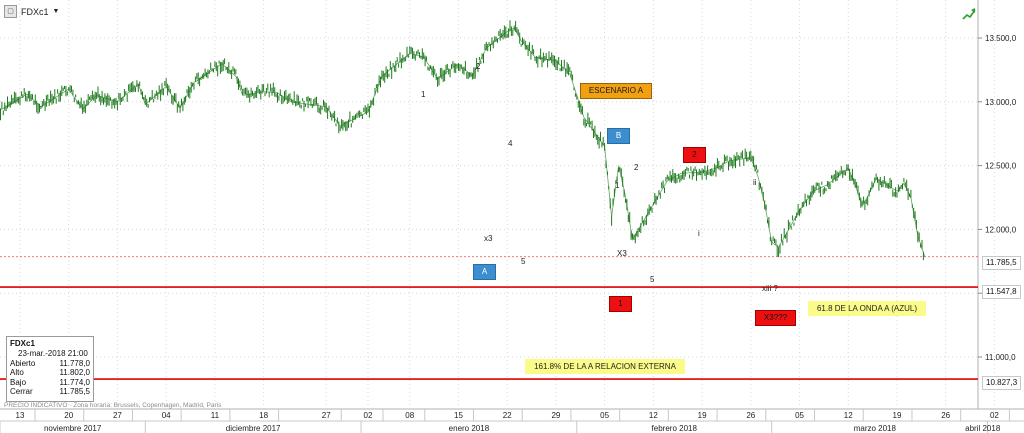 This screenshot has height=433, width=1024. Describe the element at coordinates (510, 143) in the screenshot. I see `wave-label: 4` at that location.